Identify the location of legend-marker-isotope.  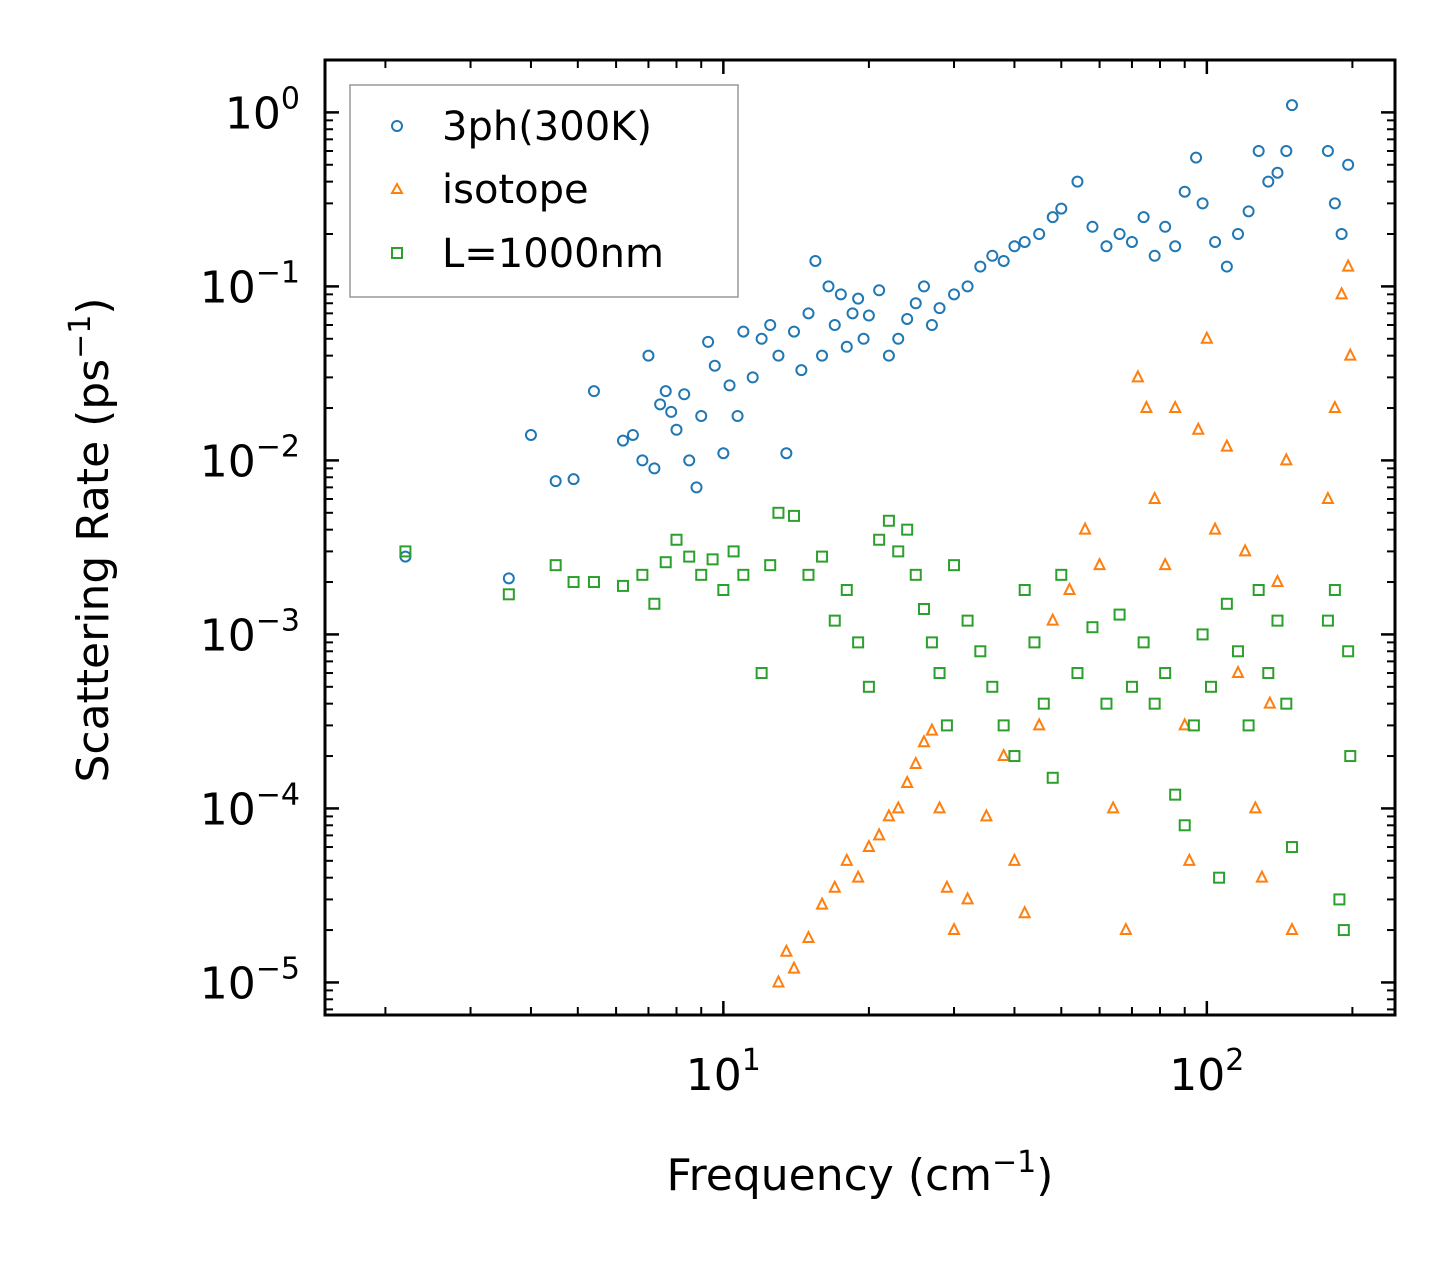
(397, 187).